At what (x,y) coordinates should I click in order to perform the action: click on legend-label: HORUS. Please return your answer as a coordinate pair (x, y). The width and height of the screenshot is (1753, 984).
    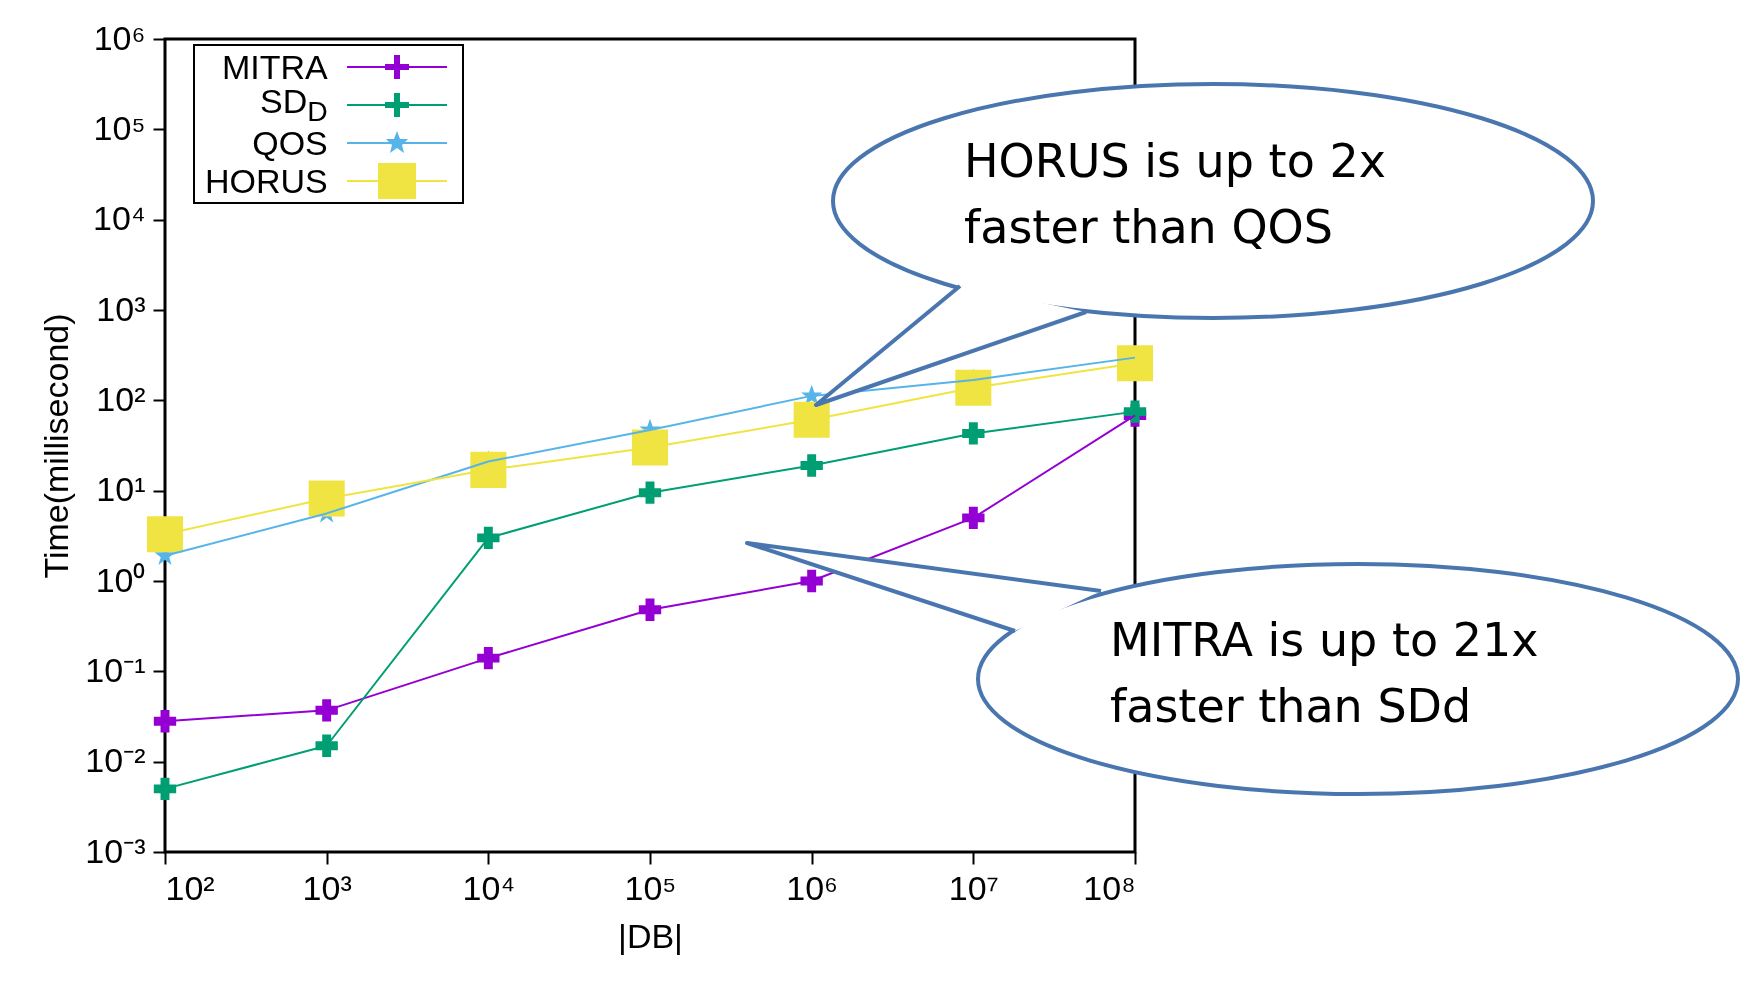
    Looking at the image, I should click on (266, 181).